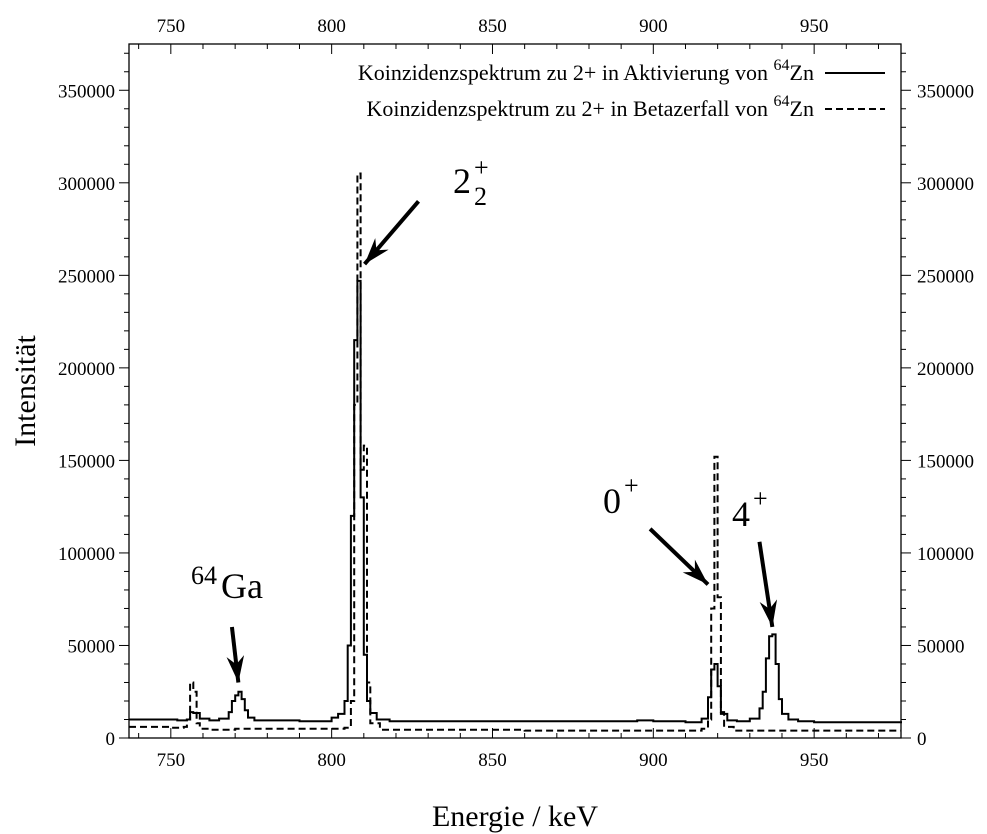 The width and height of the screenshot is (987, 834). Describe the element at coordinates (612, 501) in the screenshot. I see `annotation-0plus: 0` at that location.